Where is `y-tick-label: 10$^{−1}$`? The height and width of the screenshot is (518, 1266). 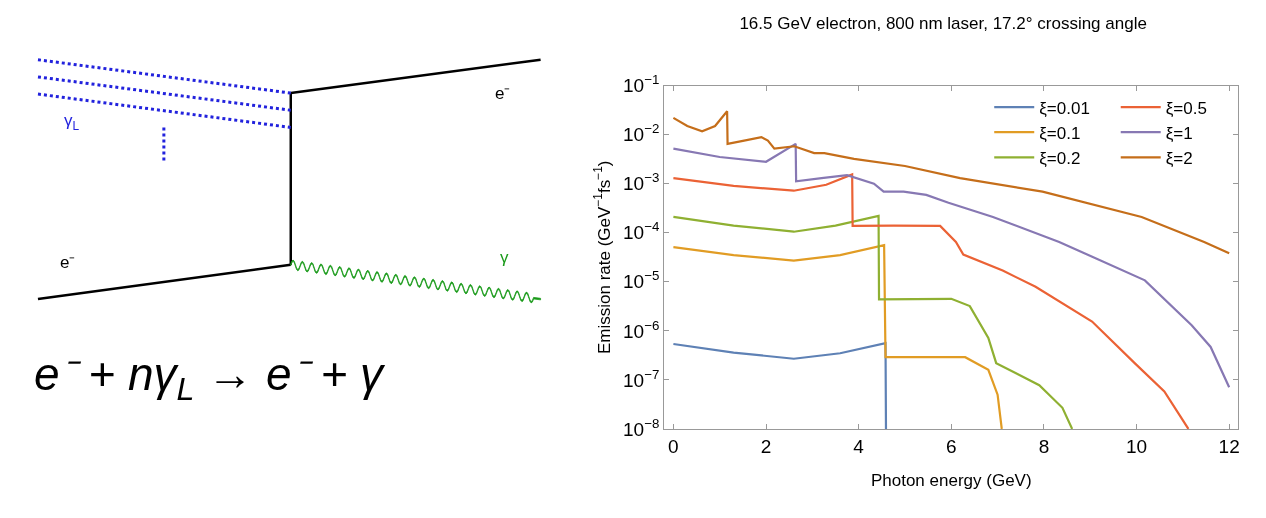 y-tick-label: 10$^{−1}$ is located at coordinates (641, 84).